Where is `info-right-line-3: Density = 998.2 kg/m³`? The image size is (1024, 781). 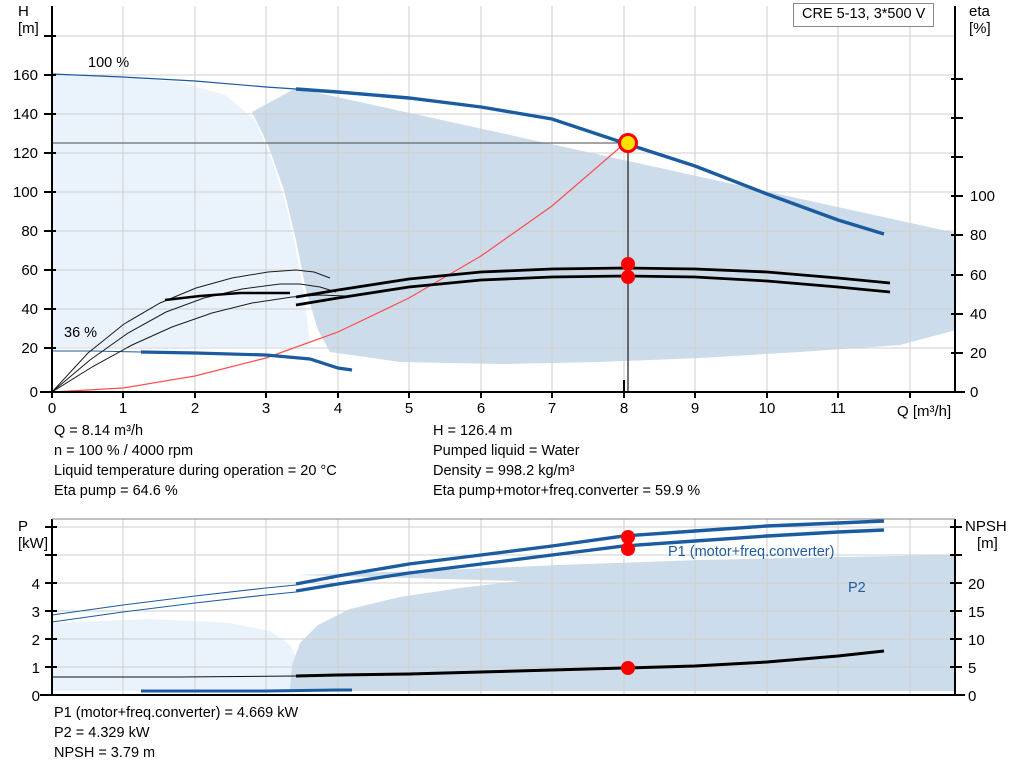
info-right-line-3: Density = 998.2 kg/m³ is located at coordinates (504, 471).